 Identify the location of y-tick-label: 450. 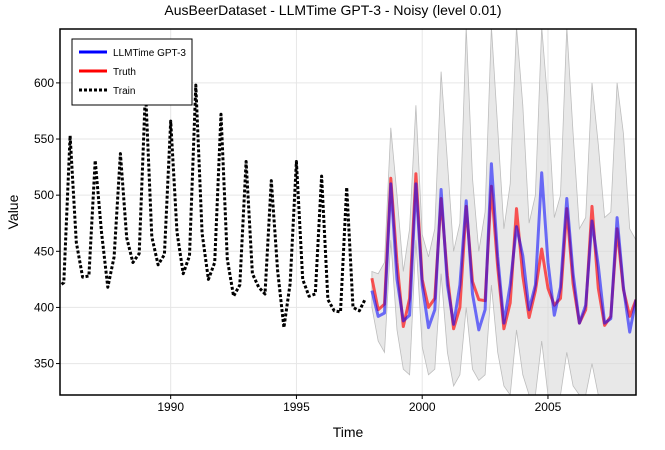
(44, 251).